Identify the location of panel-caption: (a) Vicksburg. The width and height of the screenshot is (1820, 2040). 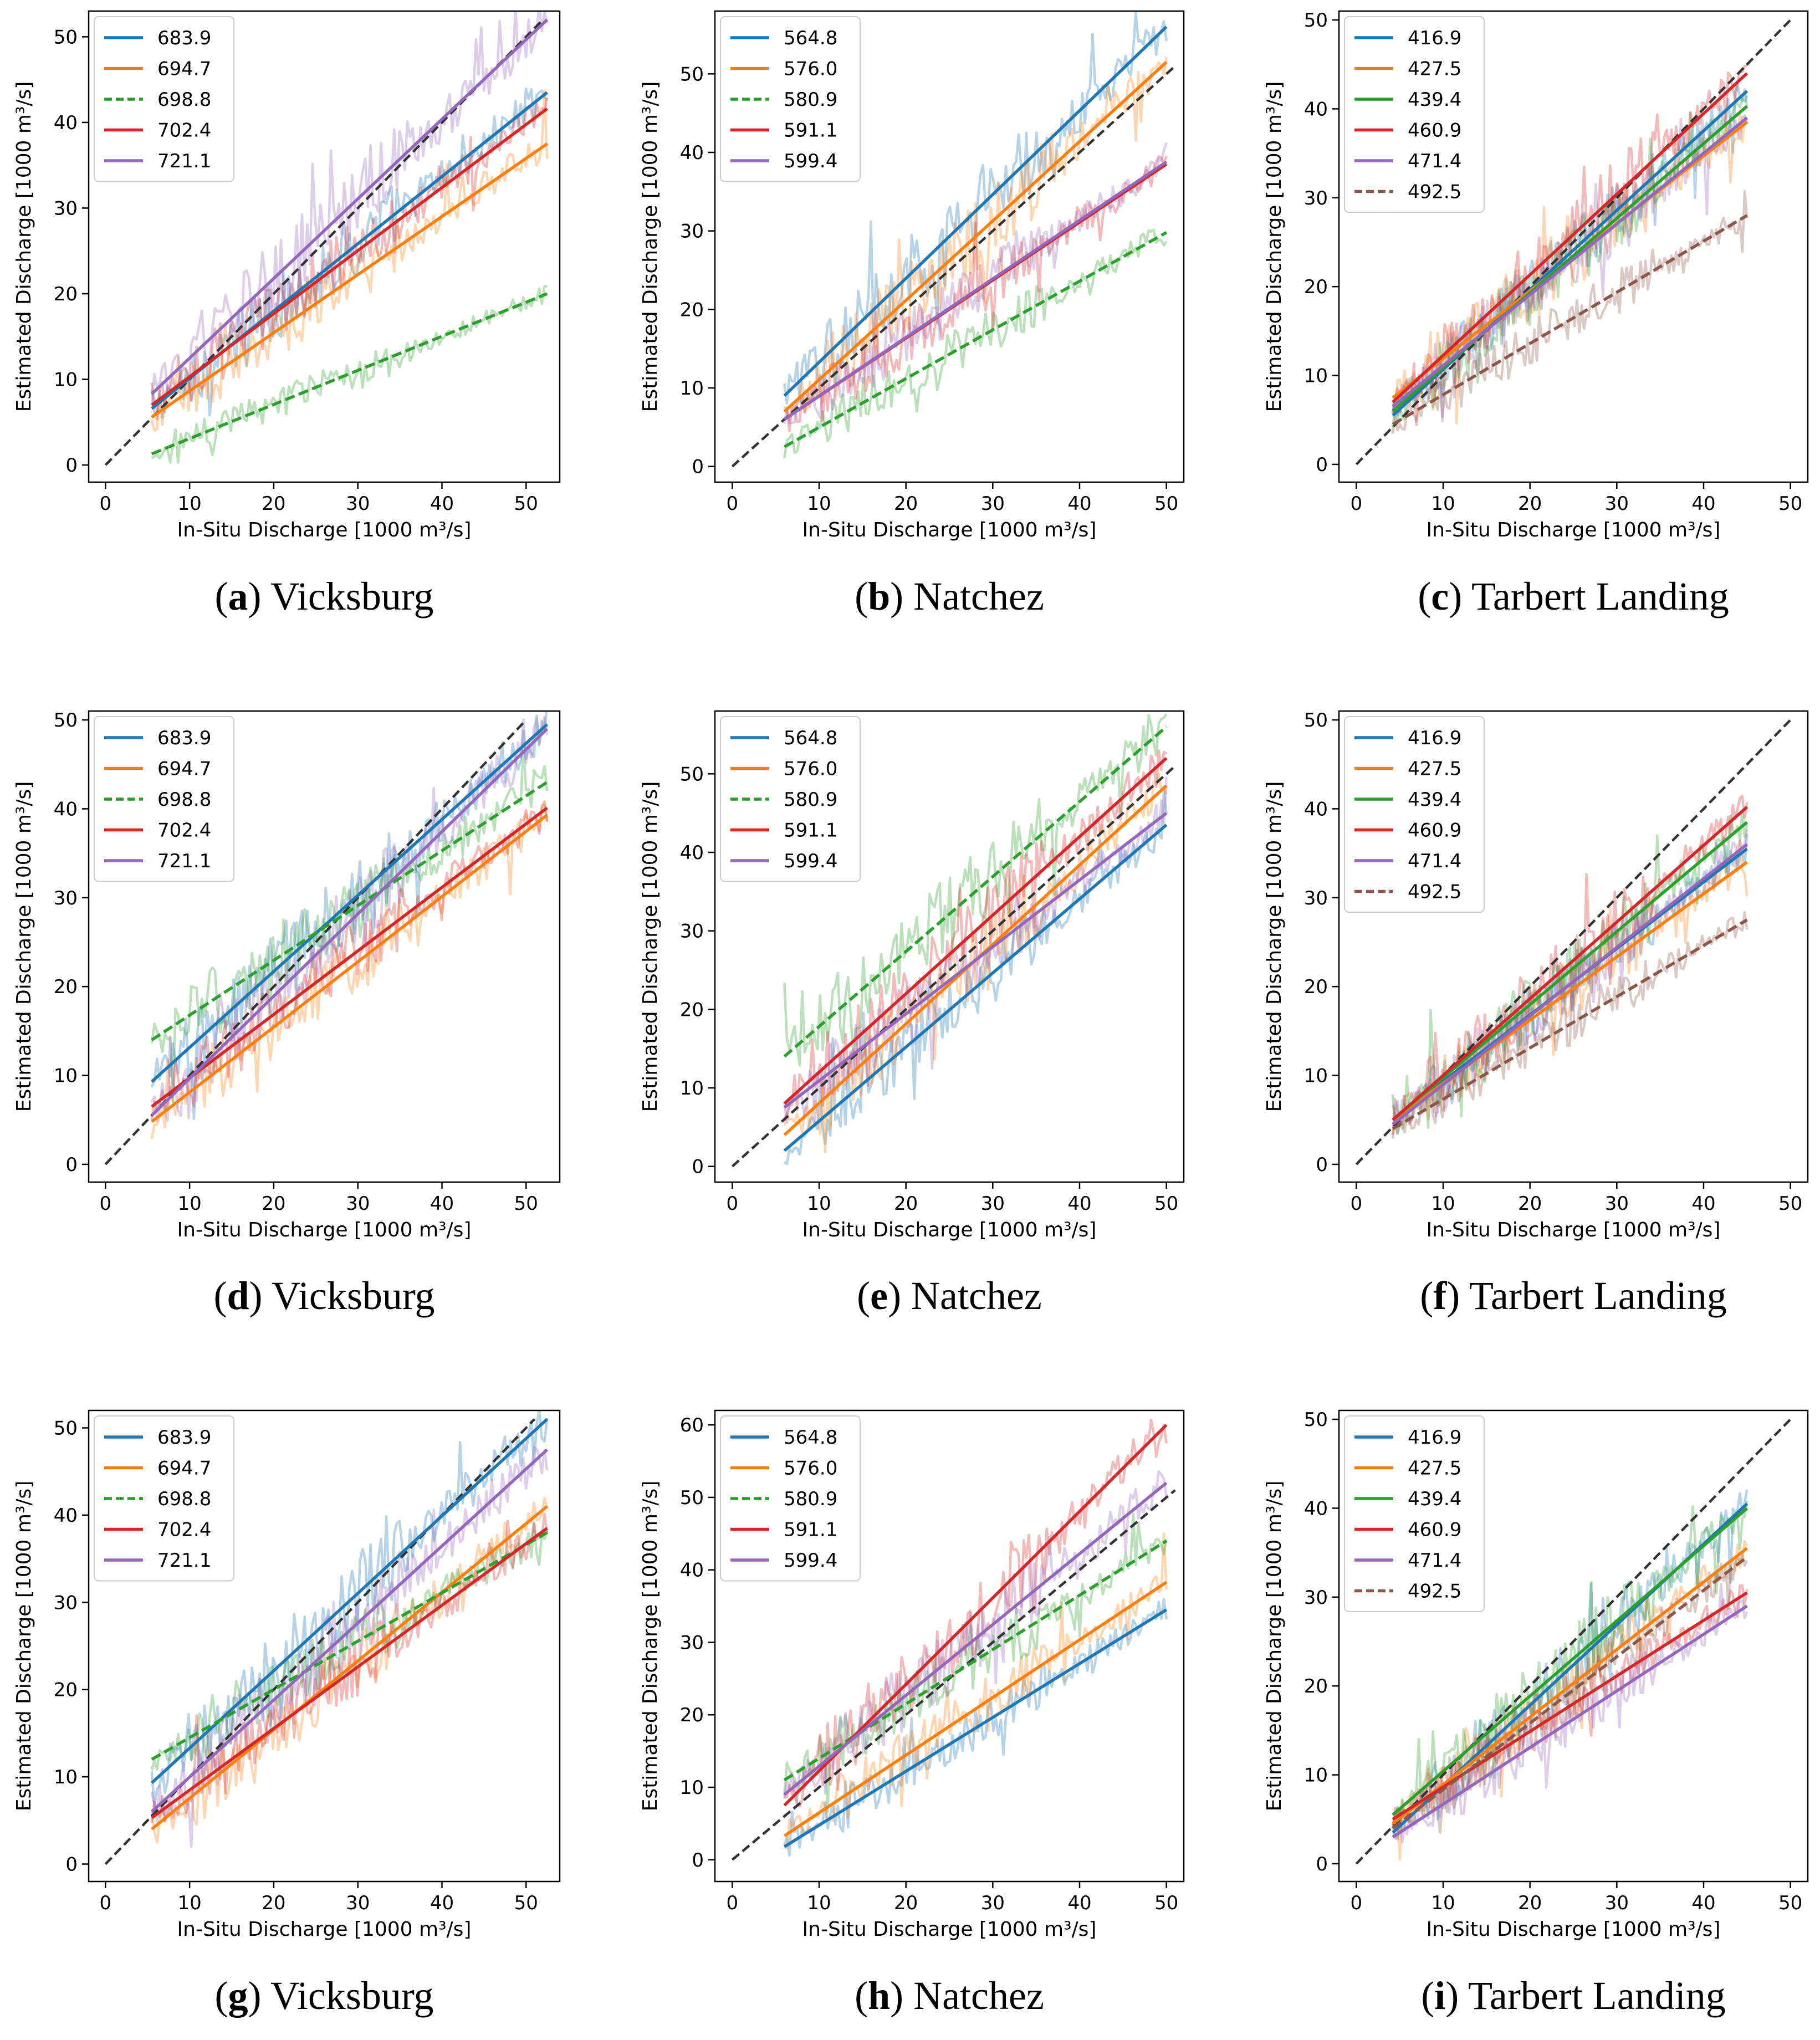
(324, 596).